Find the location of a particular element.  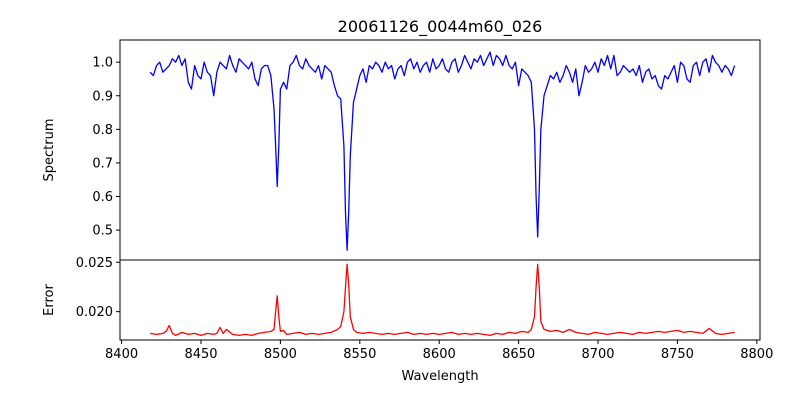

error-series-line is located at coordinates (442, 300).